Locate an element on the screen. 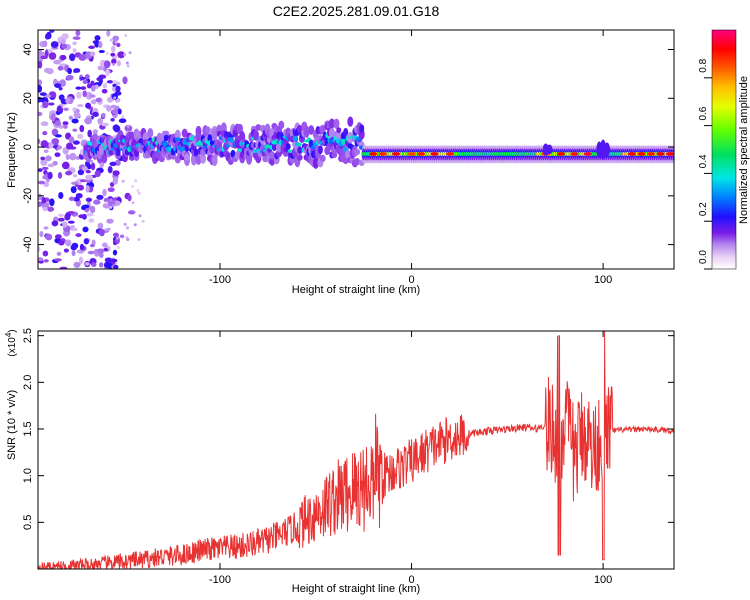 The width and height of the screenshot is (750, 600). heatmap-ytick-label: -20 is located at coordinates (28, 196).